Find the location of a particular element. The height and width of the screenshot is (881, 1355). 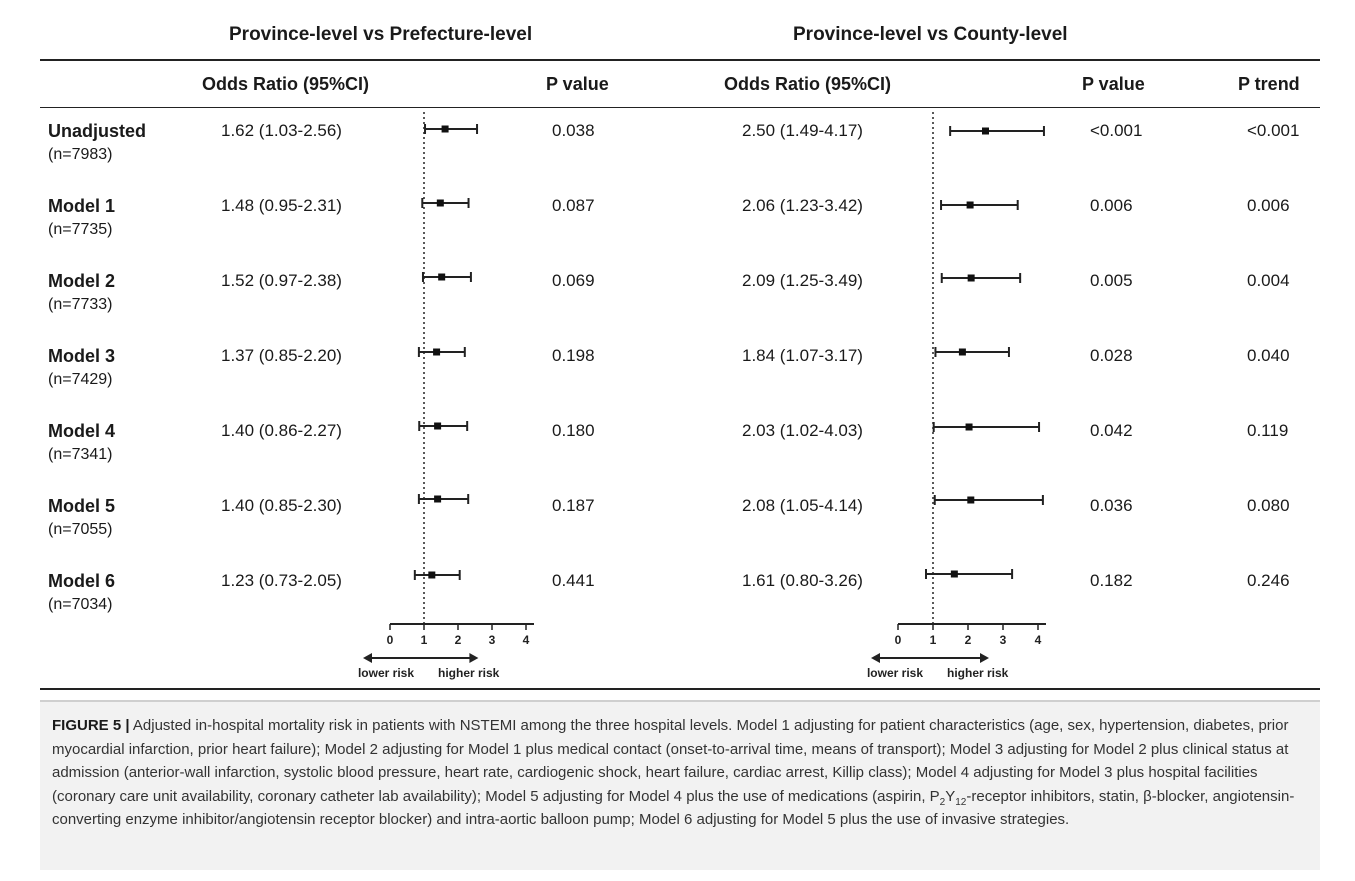

panel-1-or-value: 1.48 (0.95-2.31) is located at coordinates (281, 205).